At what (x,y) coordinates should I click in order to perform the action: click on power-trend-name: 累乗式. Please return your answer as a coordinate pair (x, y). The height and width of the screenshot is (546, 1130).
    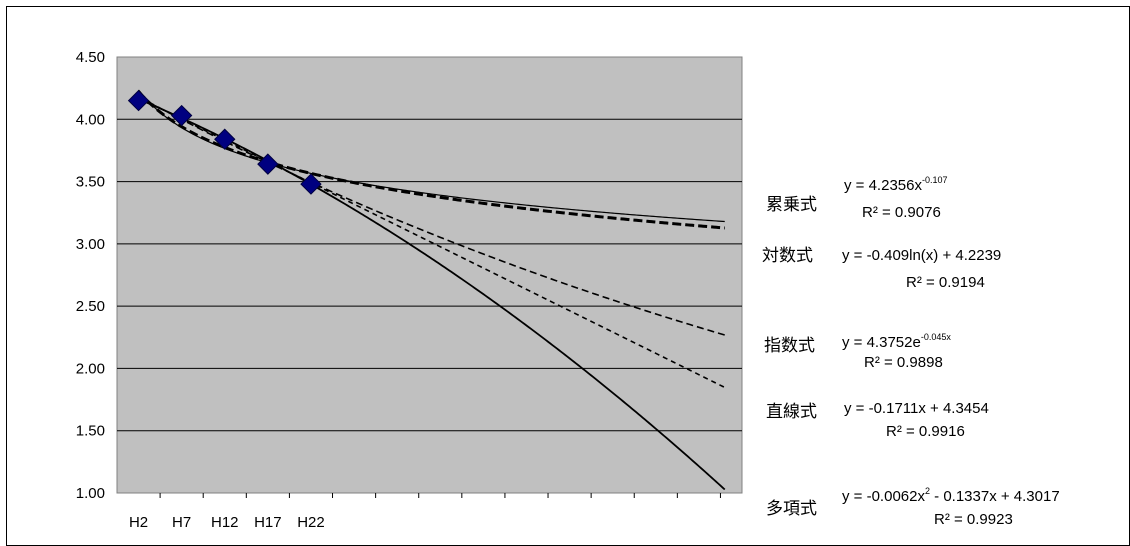
    Looking at the image, I should click on (791, 205).